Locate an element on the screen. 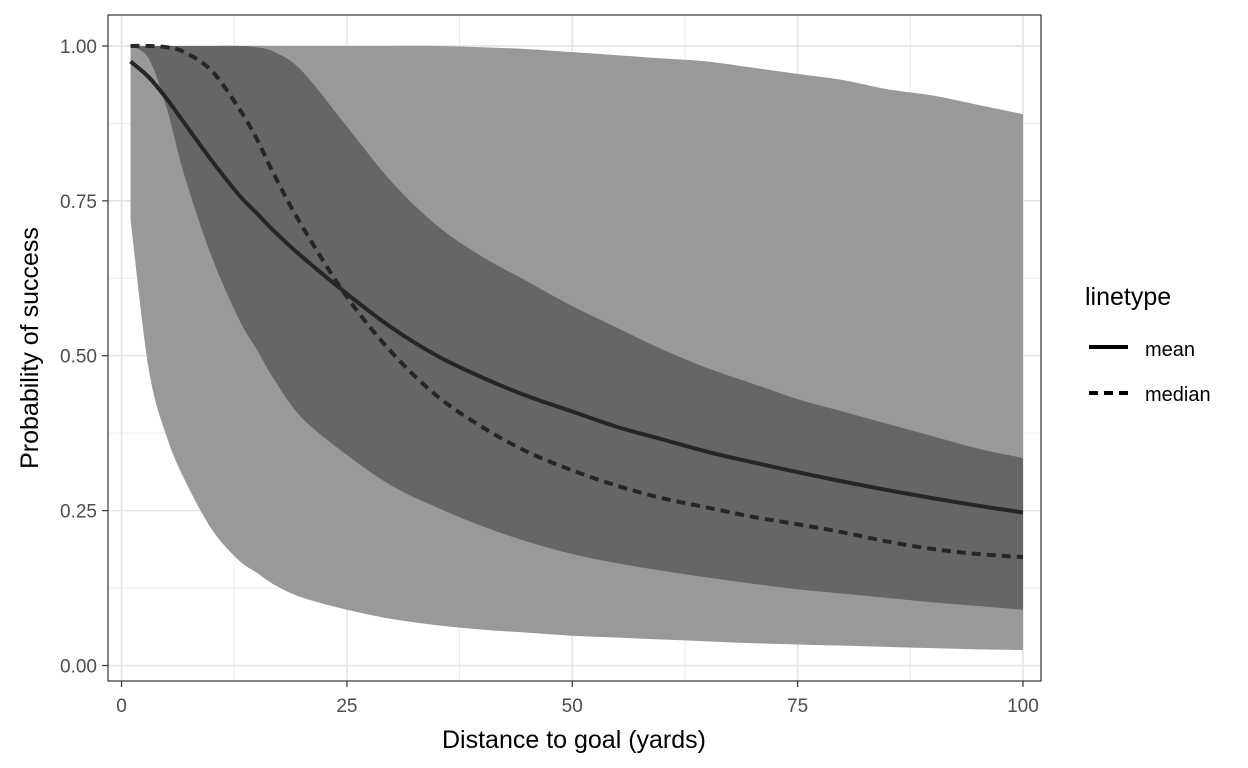  x-tick-label: 25 is located at coordinates (346, 706).